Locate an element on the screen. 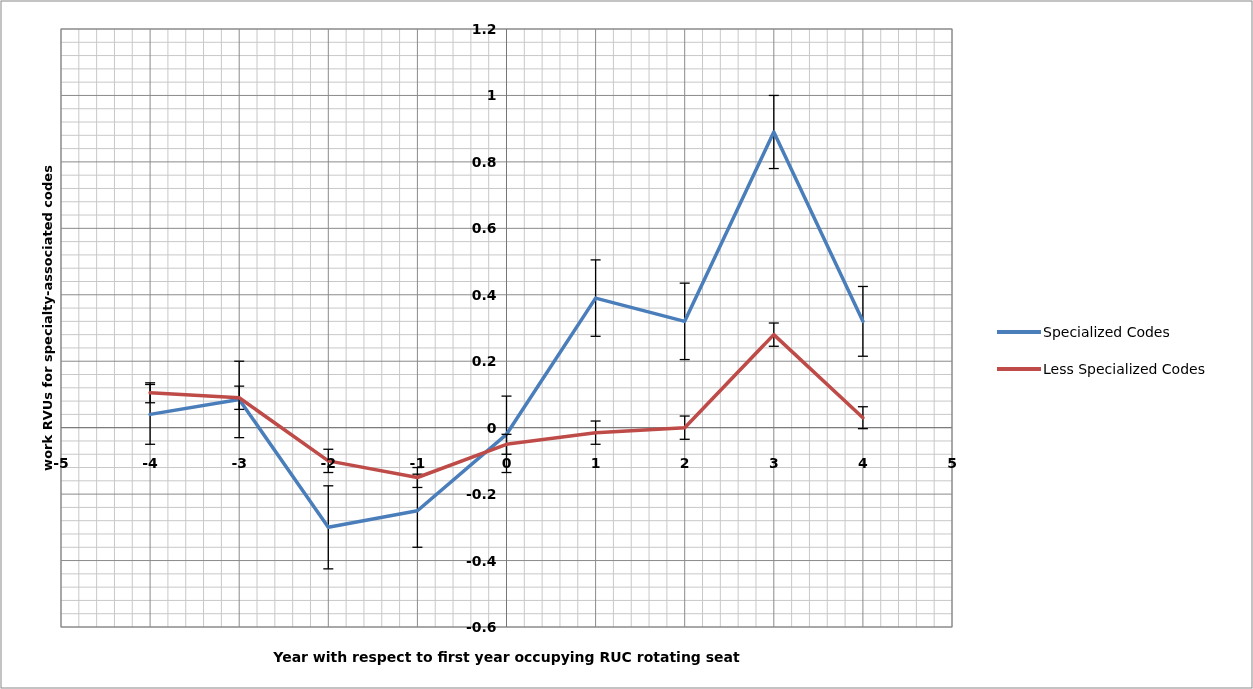 The width and height of the screenshot is (1253, 689). y-tick-label: -0.4 is located at coordinates (481, 560).